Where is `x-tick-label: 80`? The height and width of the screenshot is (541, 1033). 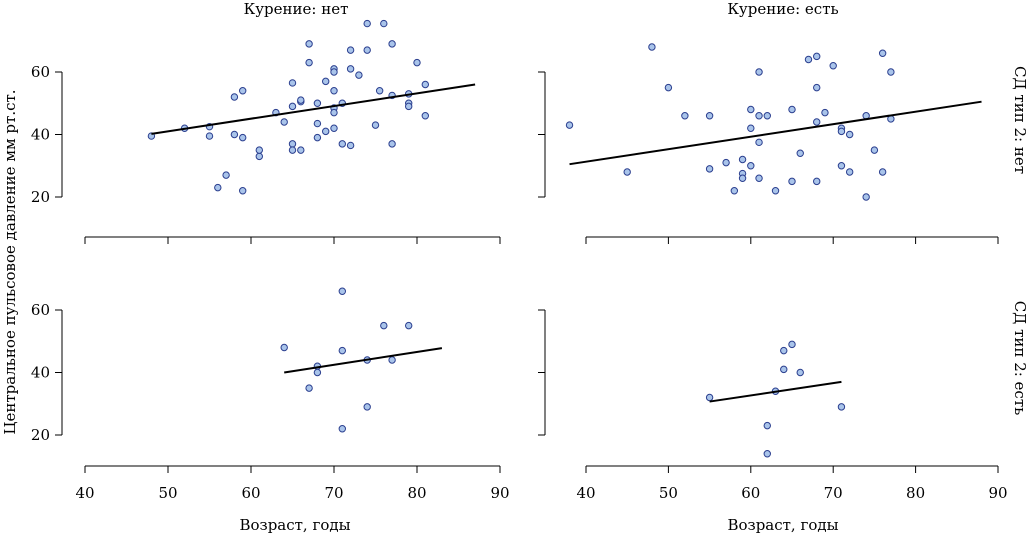 x-tick-label: 80 is located at coordinates (416, 493).